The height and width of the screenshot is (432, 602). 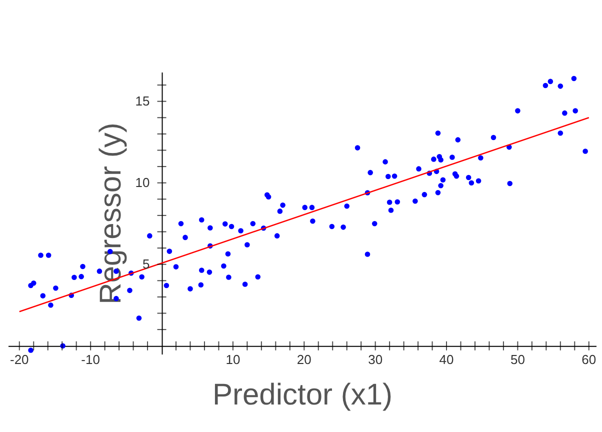 What do you see at coordinates (111, 213) in the screenshot?
I see `y-axis-title: Regressor (y)` at bounding box center [111, 213].